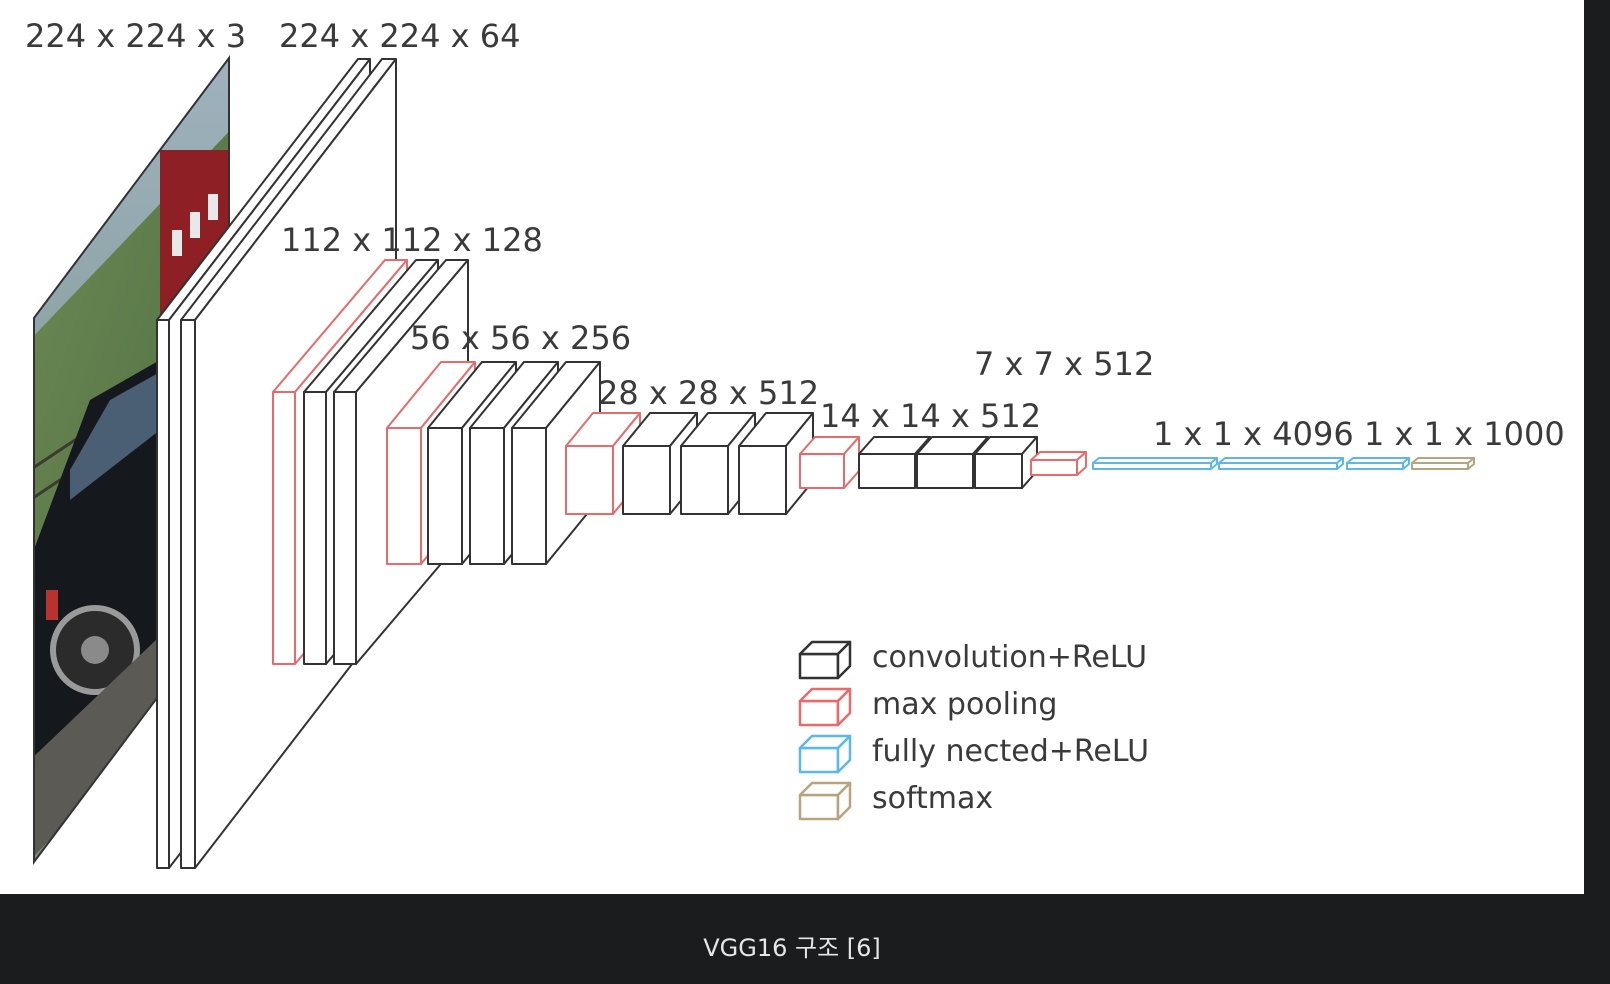 The image size is (1610, 984). What do you see at coordinates (709, 393) in the screenshot?
I see `label-conv4-dims: 28 x 28 x 512` at bounding box center [709, 393].